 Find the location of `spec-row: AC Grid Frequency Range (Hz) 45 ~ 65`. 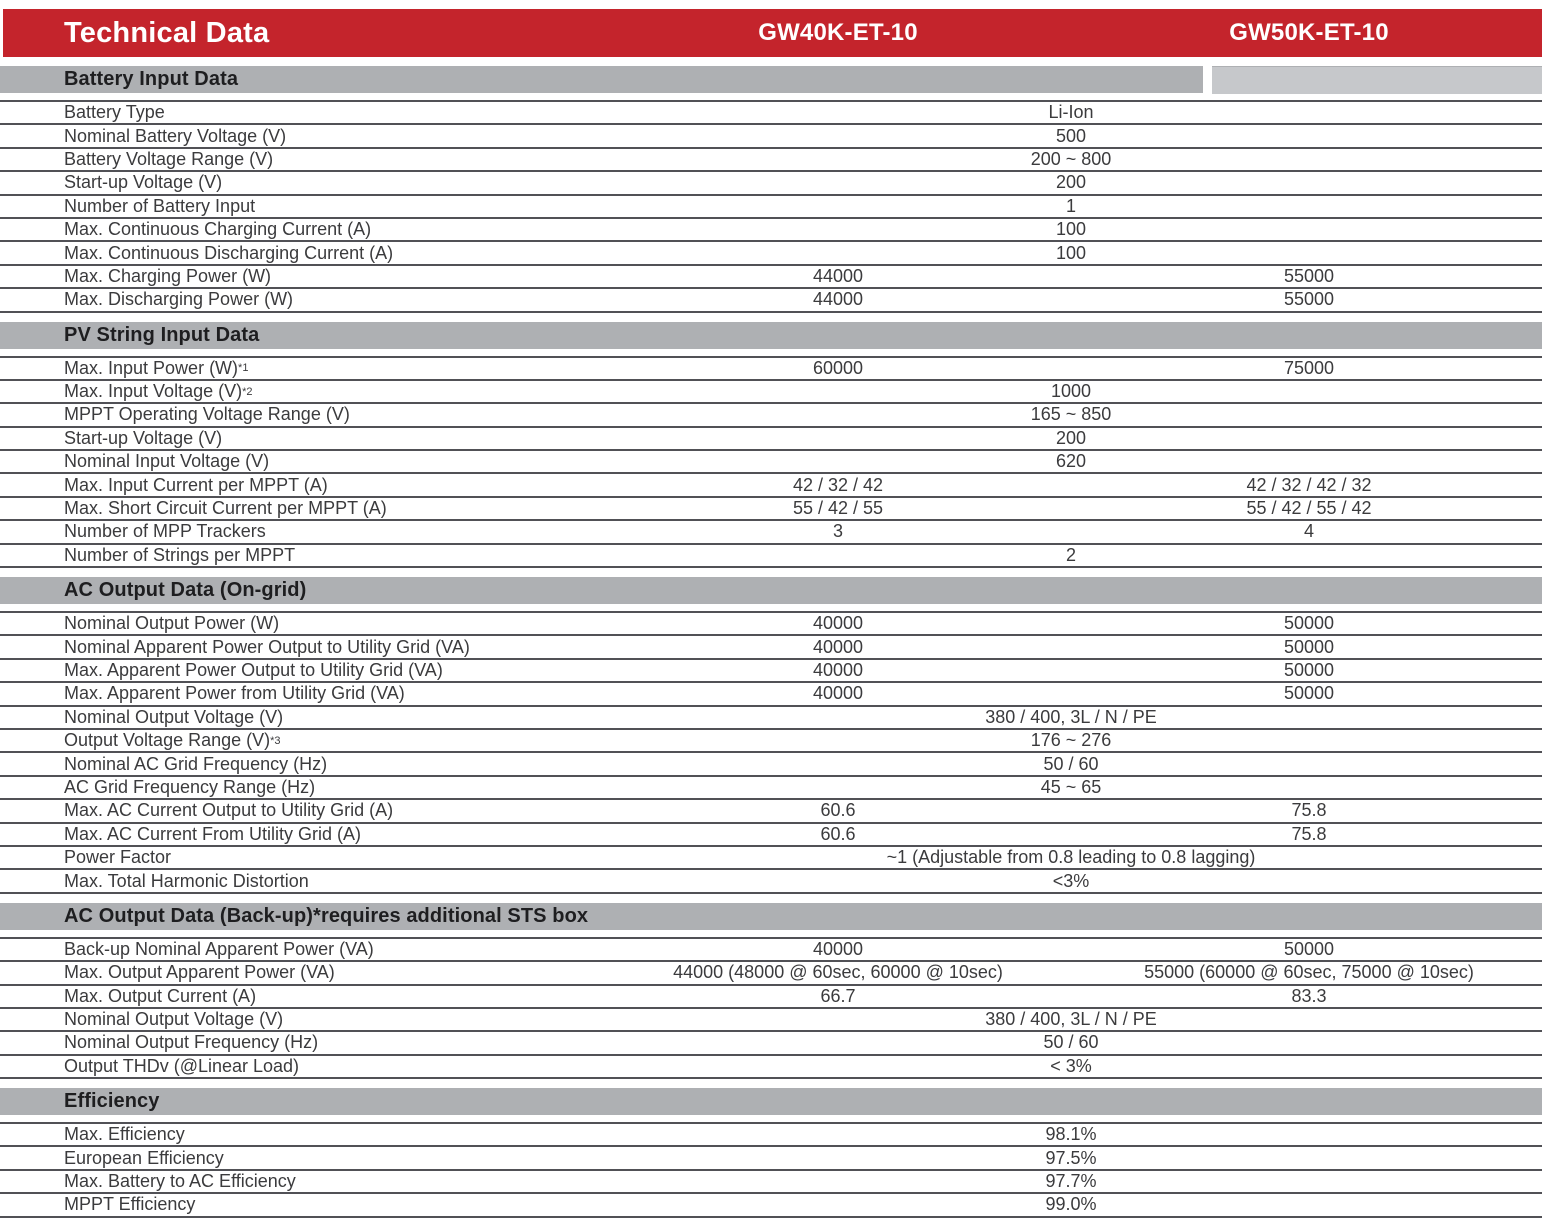

spec-row: AC Grid Frequency Range (Hz) 45 ~ 65 is located at coordinates (771, 788).